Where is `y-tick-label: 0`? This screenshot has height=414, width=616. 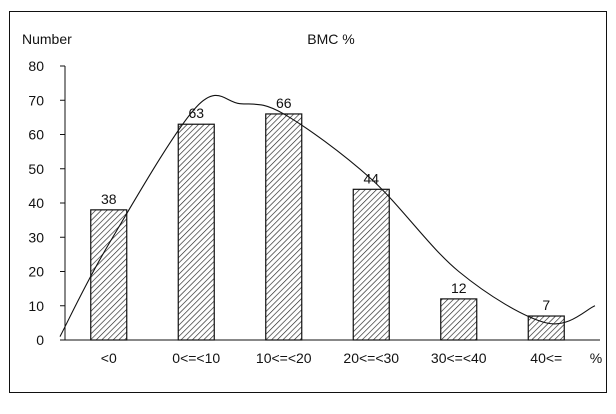 y-tick-label: 0 is located at coordinates (40, 340).